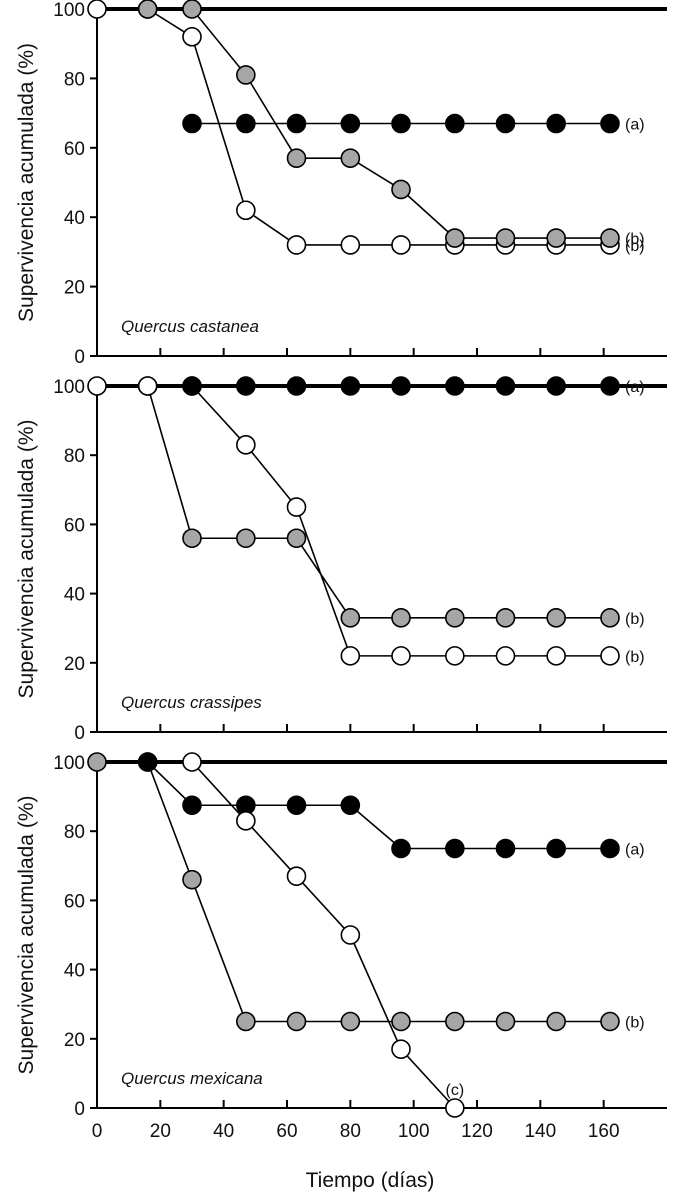 The width and height of the screenshot is (673, 1196). Describe the element at coordinates (455, 1090) in the screenshot. I see `significance-letter: (c)` at that location.